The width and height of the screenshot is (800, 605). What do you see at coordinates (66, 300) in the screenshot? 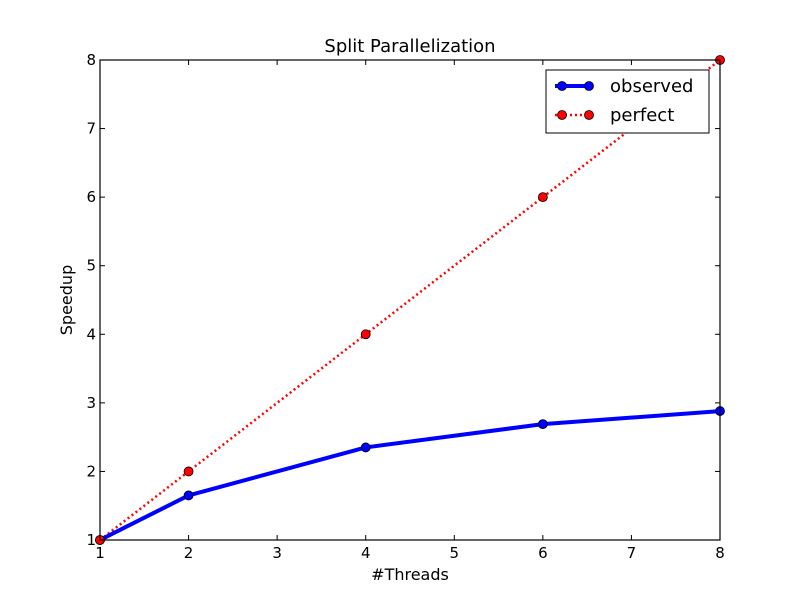
I see `y-axis-label: Speedup` at bounding box center [66, 300].